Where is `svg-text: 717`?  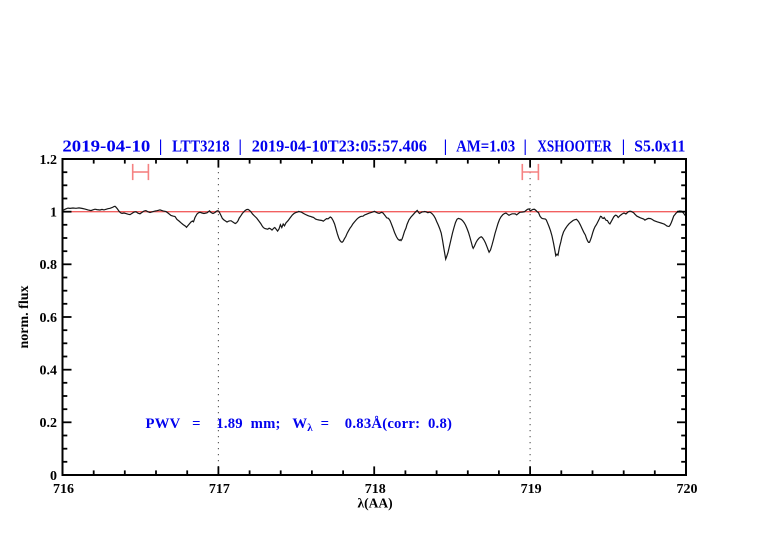
svg-text: 717 is located at coordinates (219, 489).